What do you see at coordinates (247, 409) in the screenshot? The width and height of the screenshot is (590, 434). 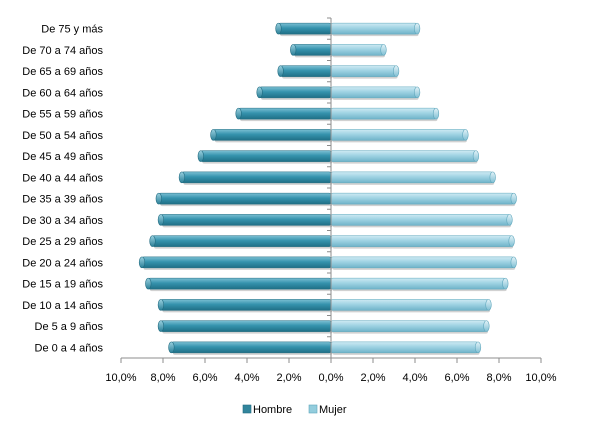 I see `legend-swatch-hombre` at bounding box center [247, 409].